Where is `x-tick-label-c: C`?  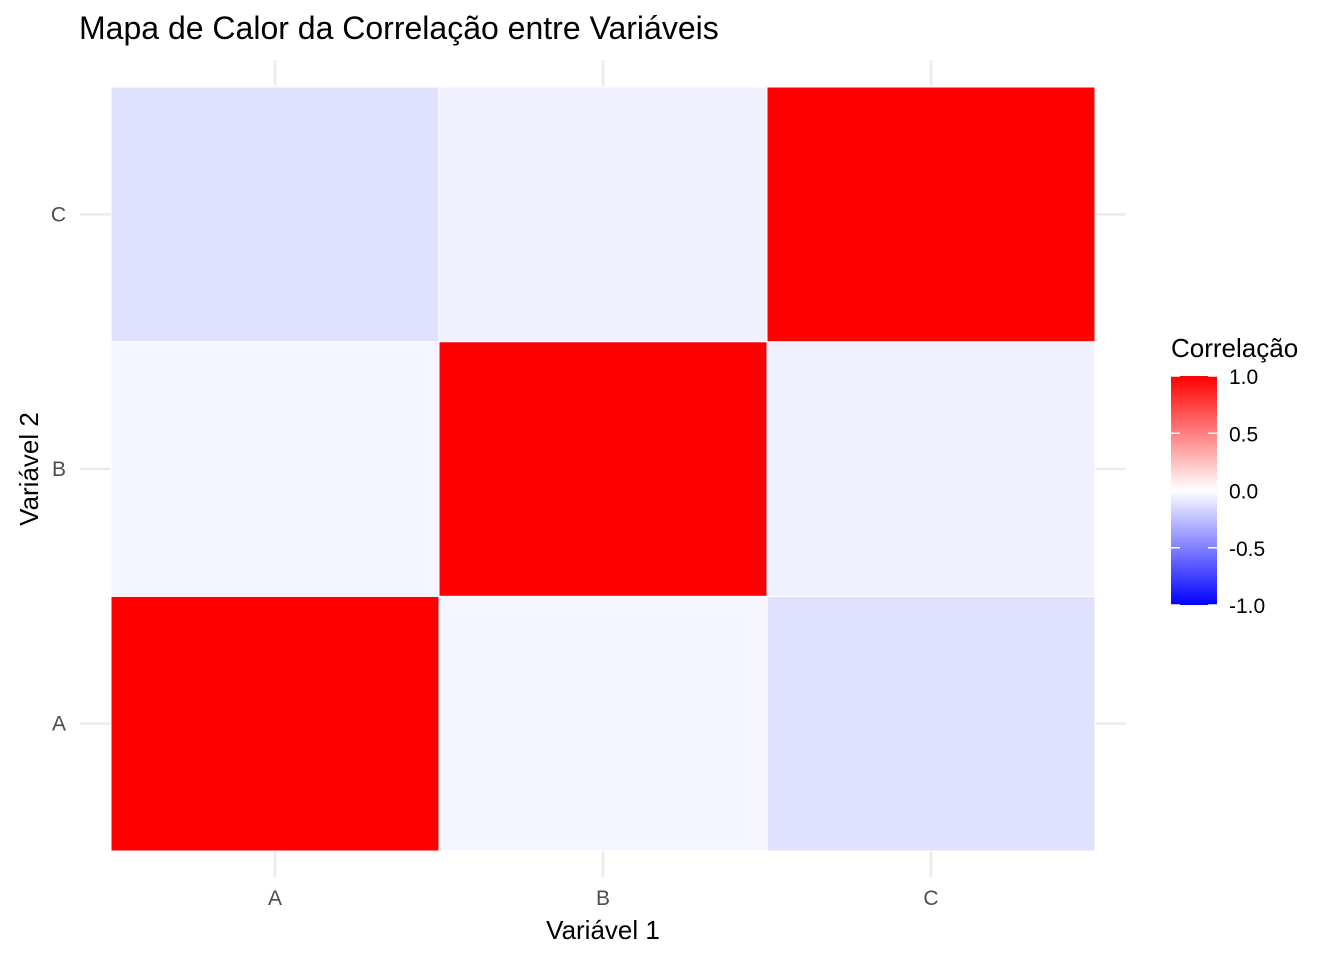 x-tick-label-c: C is located at coordinates (930, 898).